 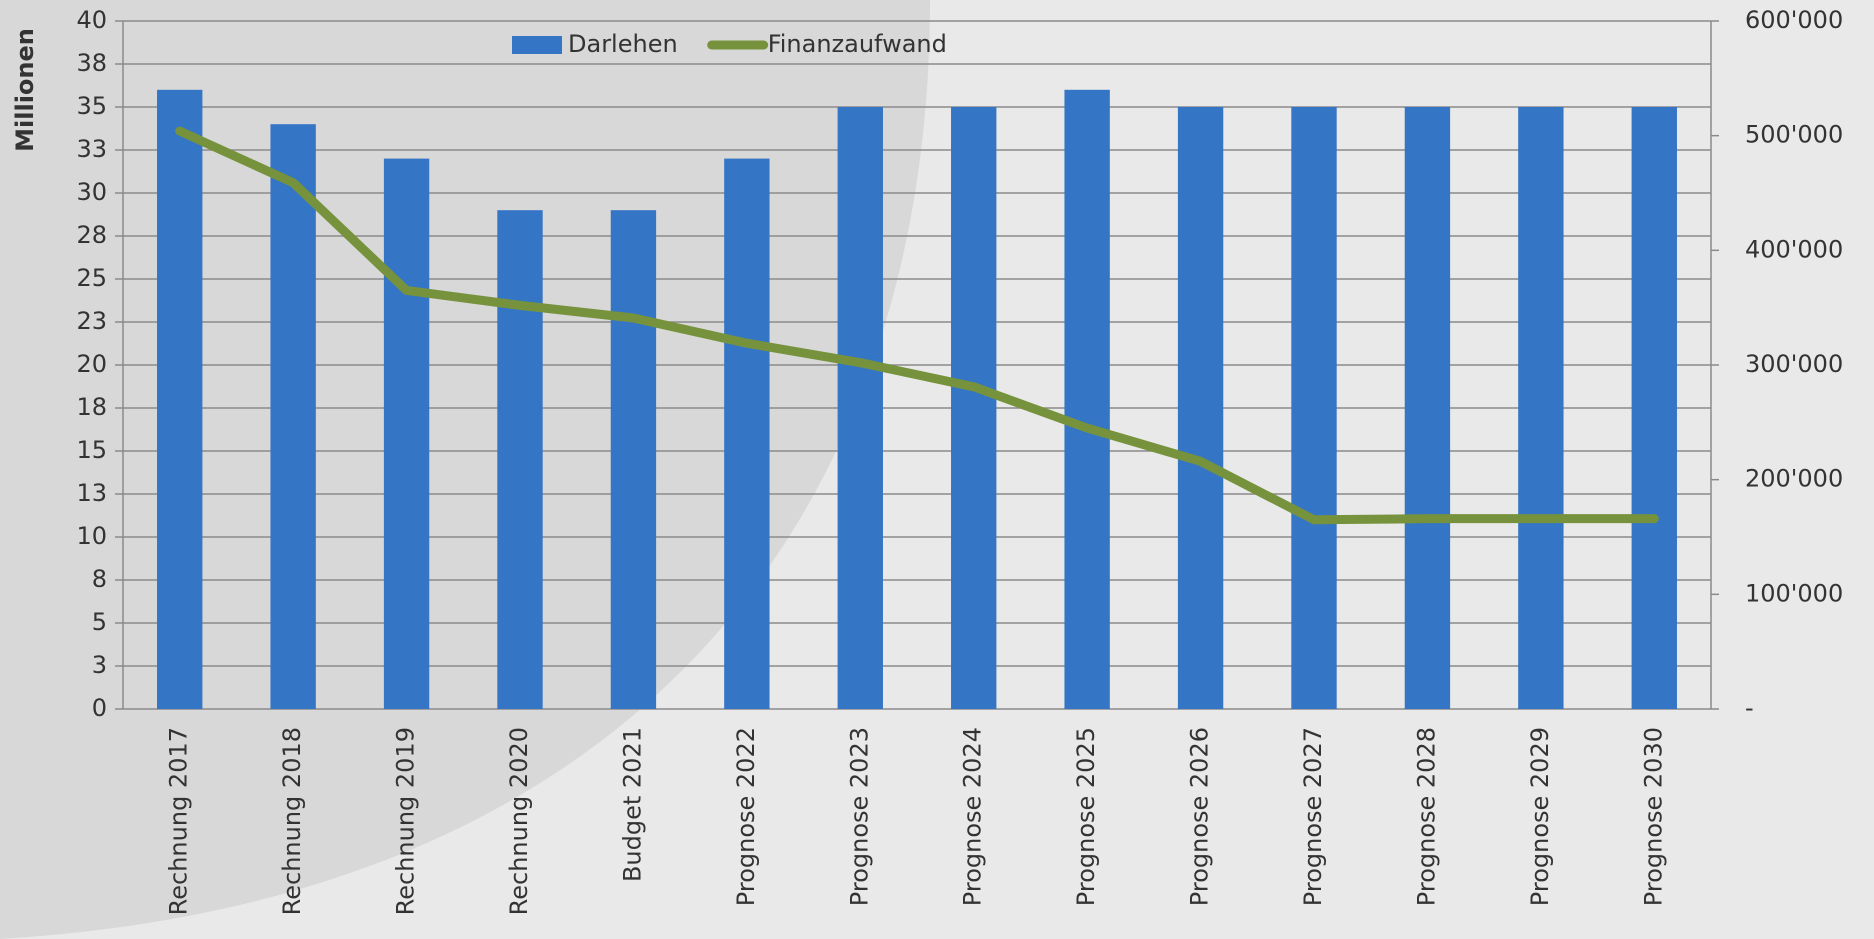 What do you see at coordinates (1794, 593) in the screenshot?
I see `y2-tick-label: 100'000` at bounding box center [1794, 593].